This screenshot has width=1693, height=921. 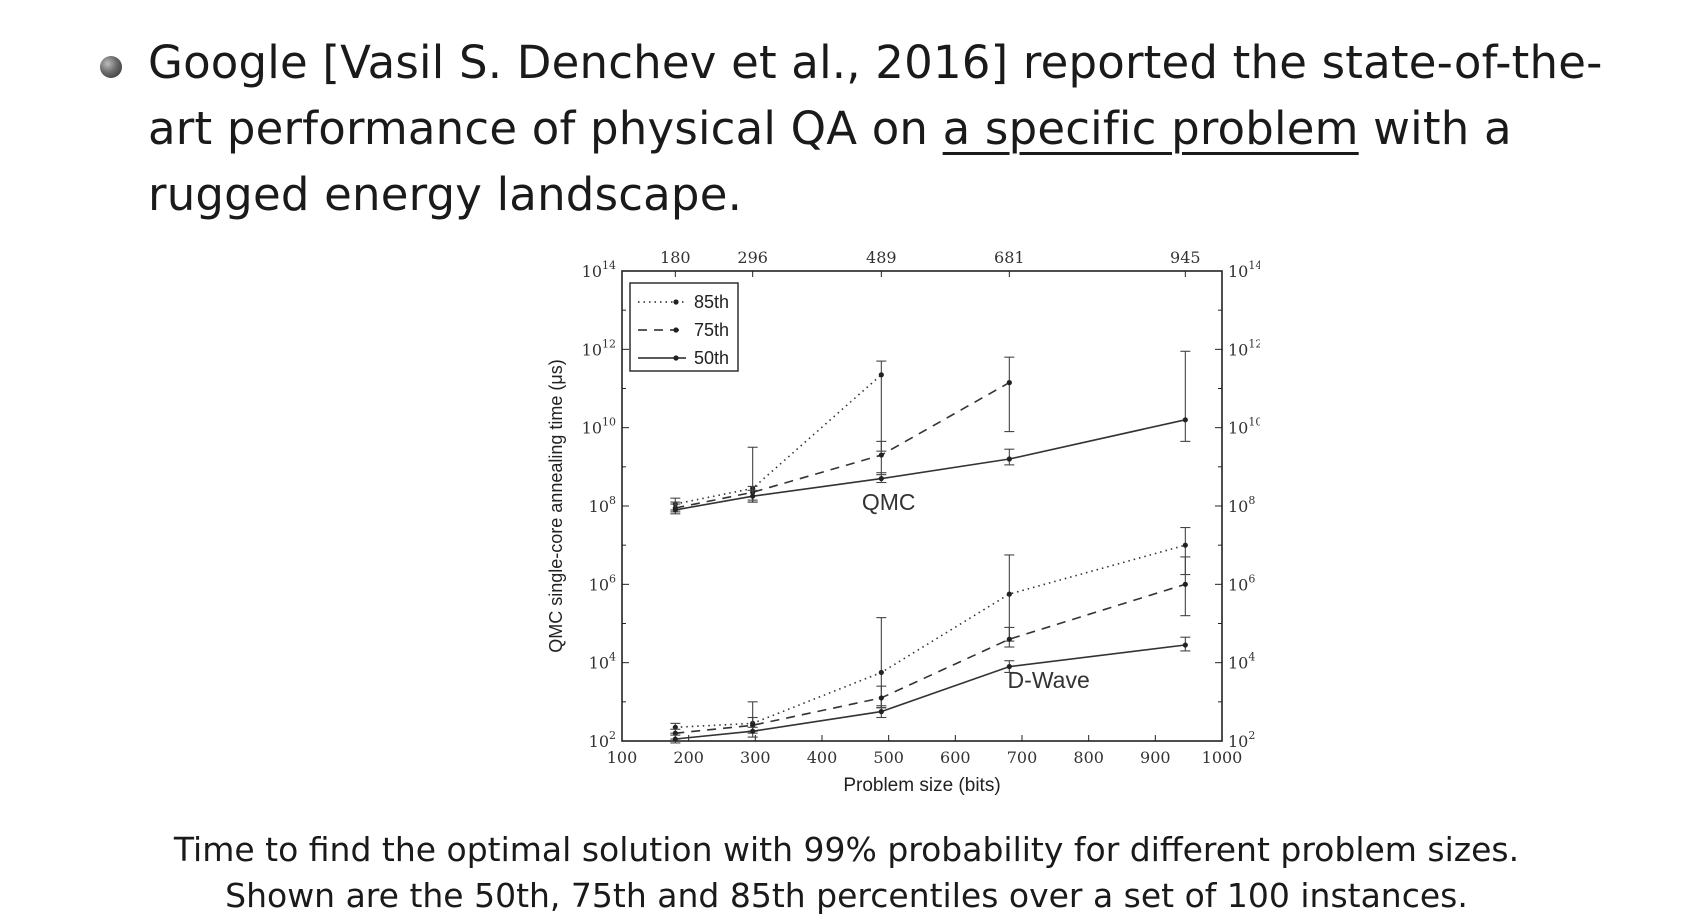 I want to click on annotation-qmc: QMC, so click(x=889, y=502).